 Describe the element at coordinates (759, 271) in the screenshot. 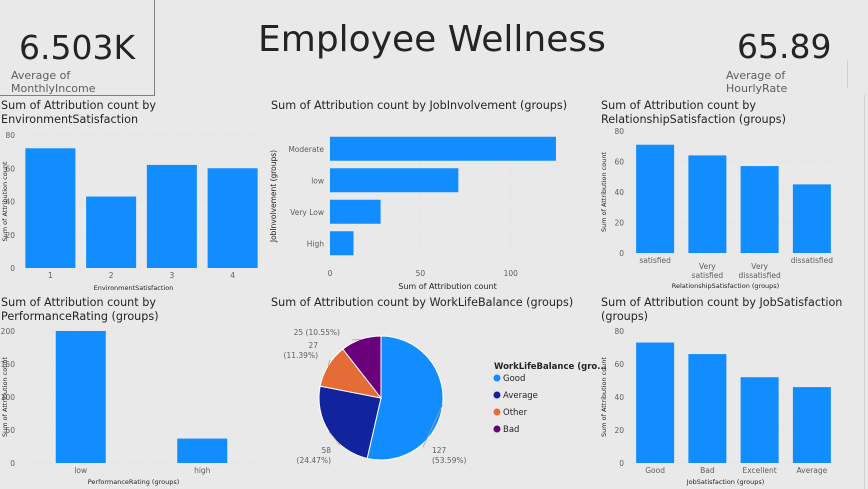

I see `x-tick-label: Very dissatisfied` at that location.